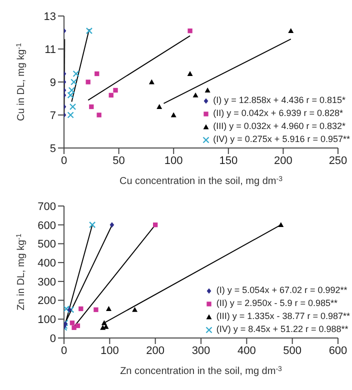 Image resolution: width=352 pixels, height=390 pixels. What do you see at coordinates (246, 350) in the screenshot?
I see `x-tick-label: 400` at bounding box center [246, 350].